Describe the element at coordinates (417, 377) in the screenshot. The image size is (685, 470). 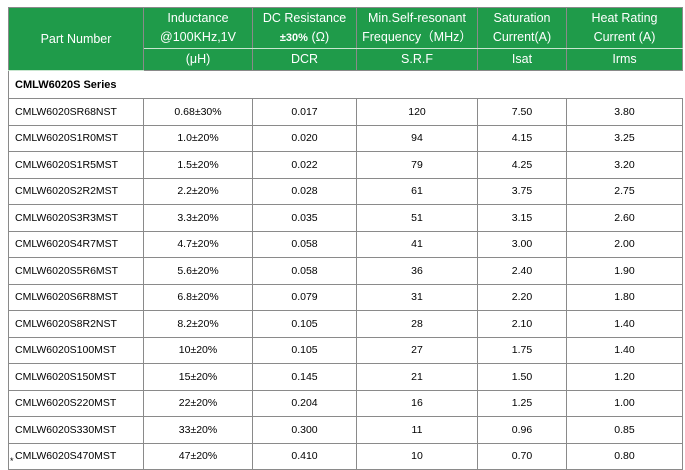
I see `cell-srf: 21` at that location.